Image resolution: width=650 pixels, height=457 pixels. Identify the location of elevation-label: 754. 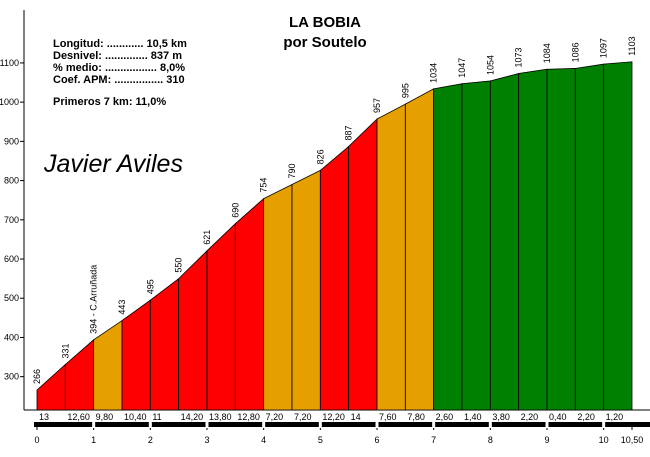
(264, 185).